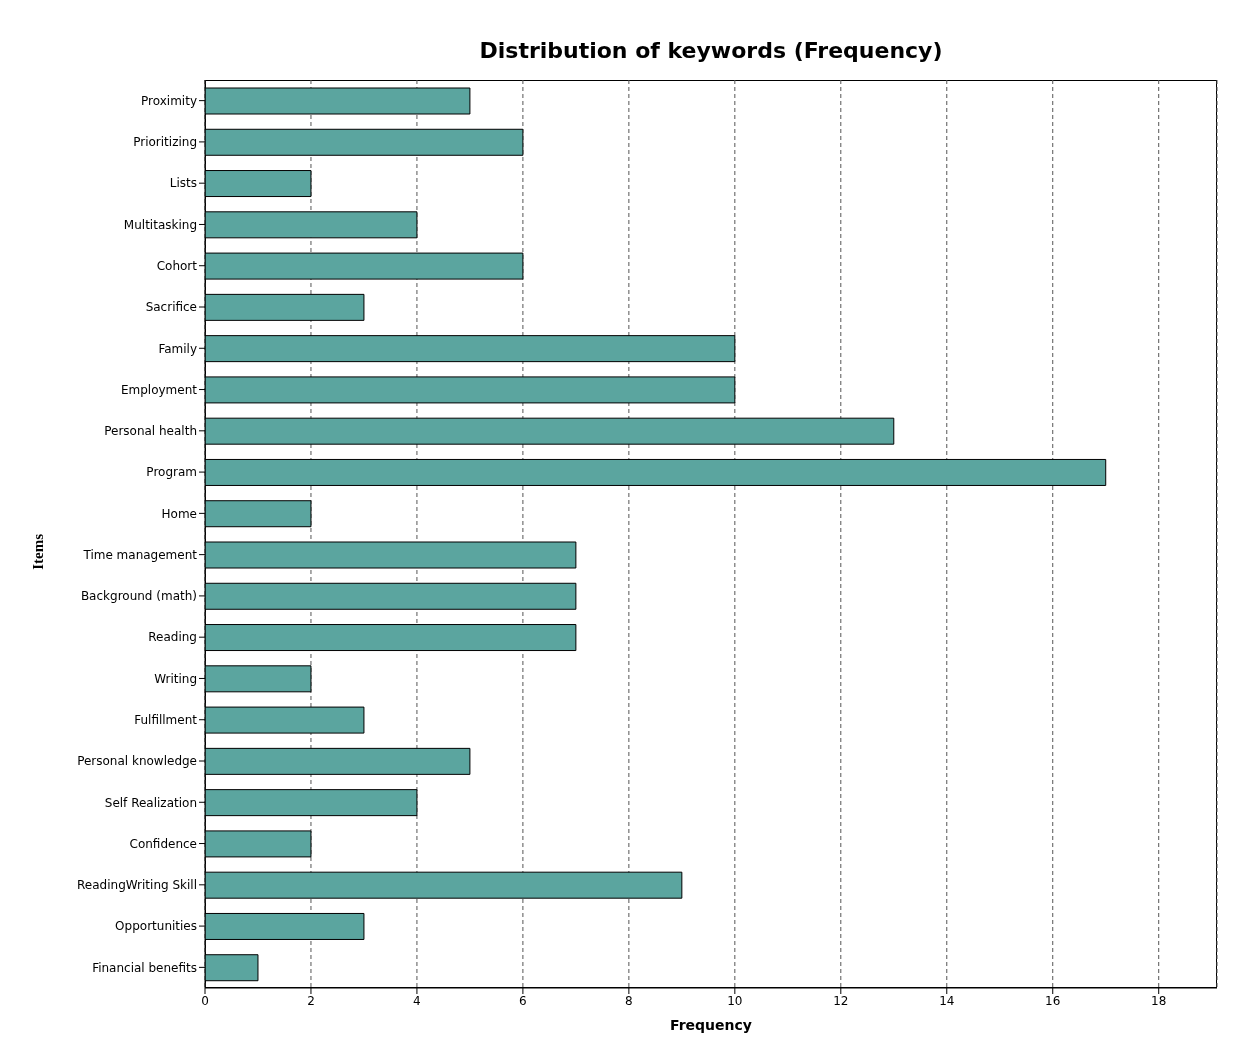 This screenshot has height=1048, width=1250. Describe the element at coordinates (137, 885) in the screenshot. I see `y-tick-label: ReadingWriting Skill` at that location.